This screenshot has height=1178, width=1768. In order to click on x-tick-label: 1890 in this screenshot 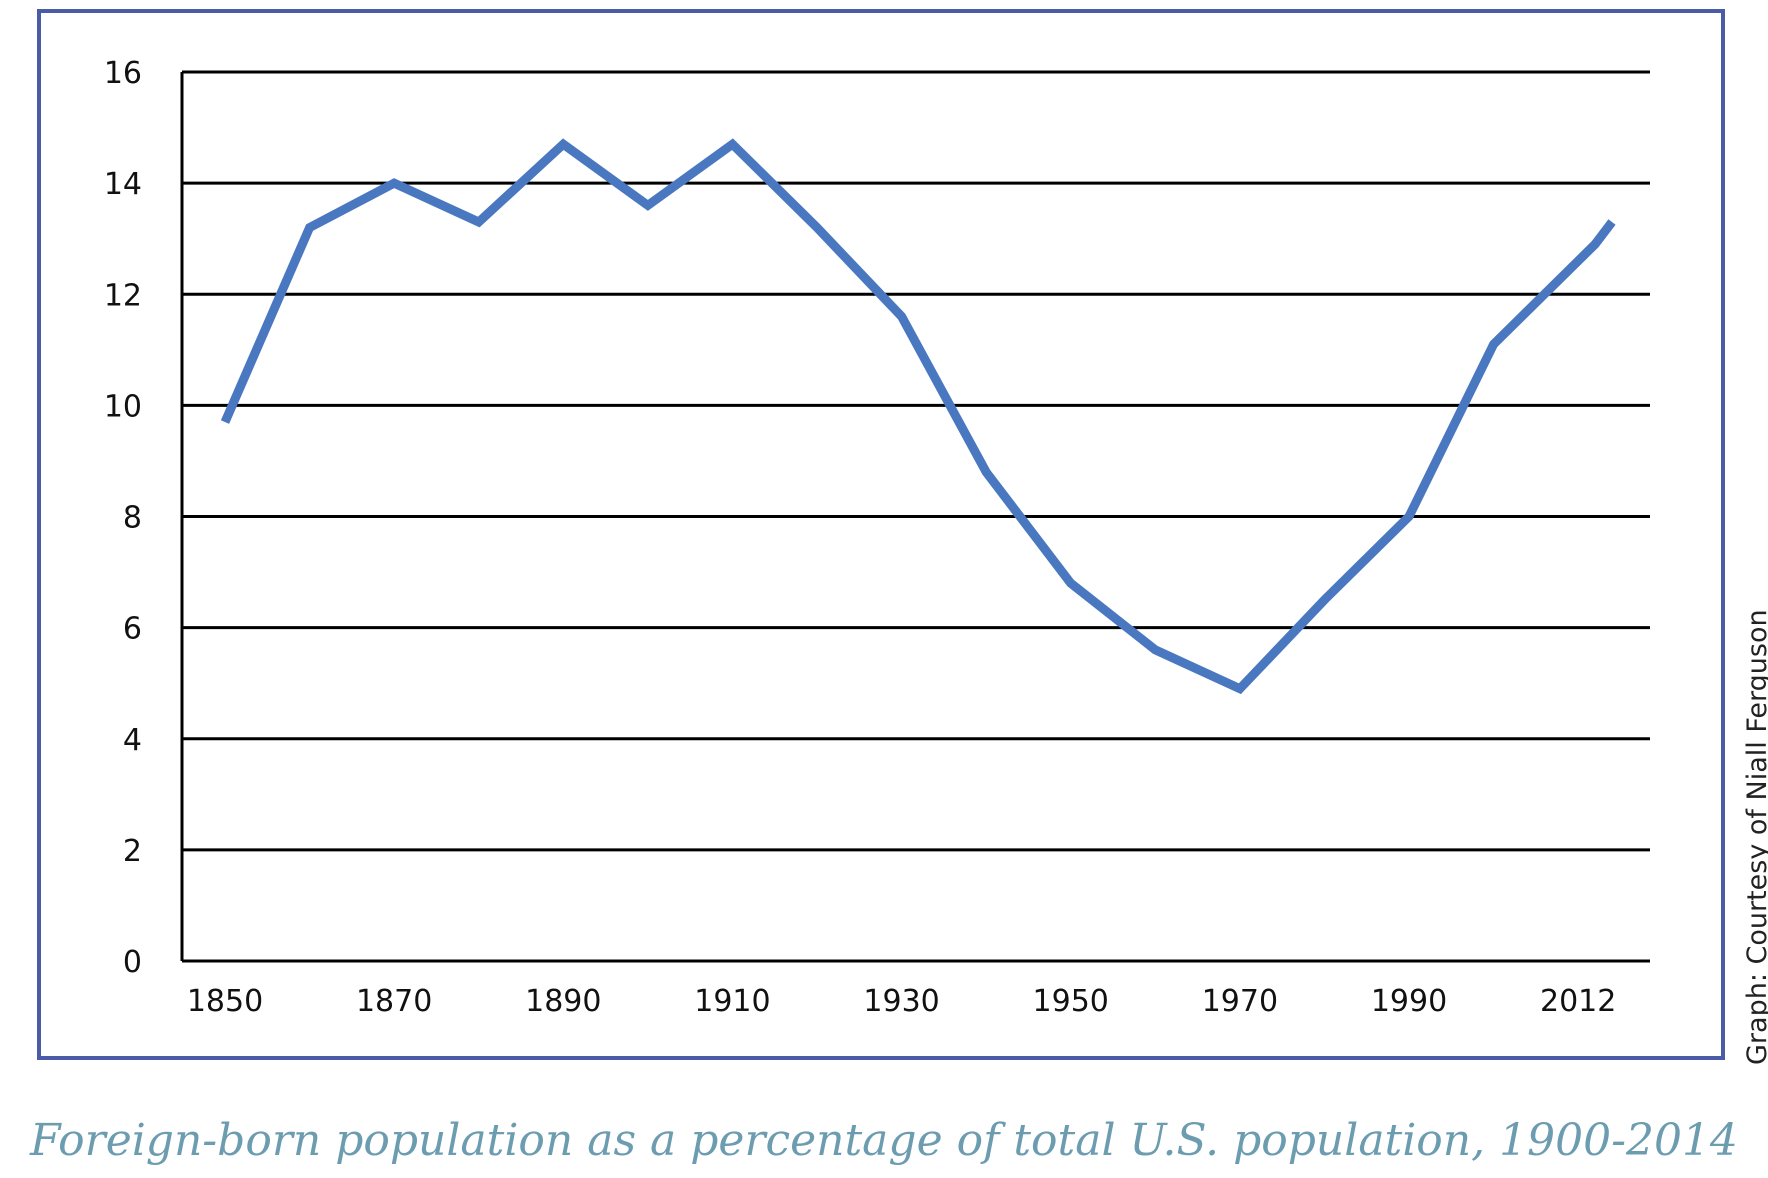, I will do `click(563, 1001)`.